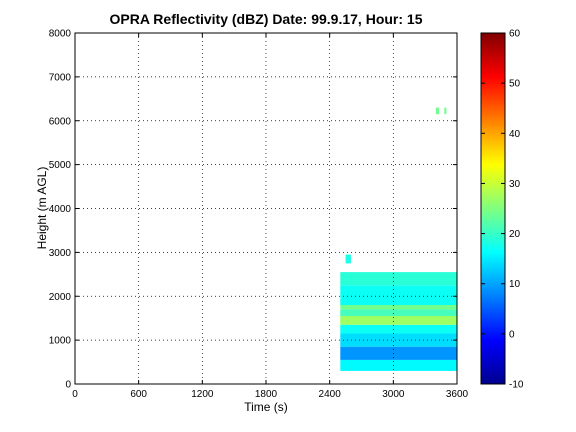  What do you see at coordinates (515, 234) in the screenshot?
I see `colorbar-tick-label: 20` at bounding box center [515, 234].